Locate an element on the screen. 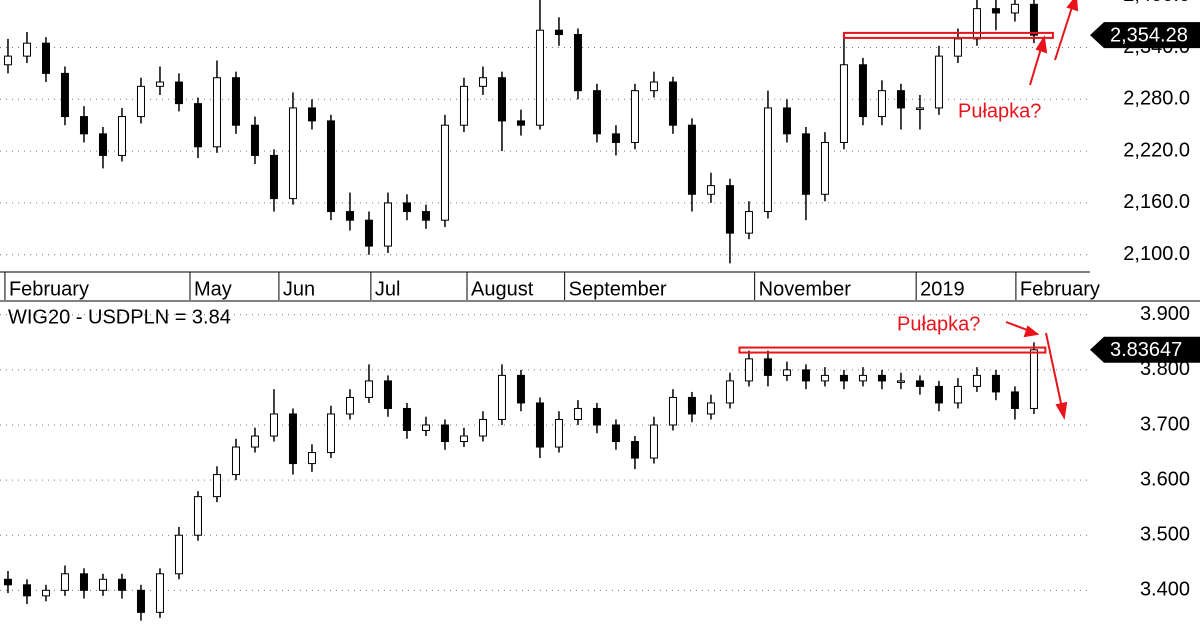 The height and width of the screenshot is (630, 1200). x-tick-label: May is located at coordinates (213, 289).